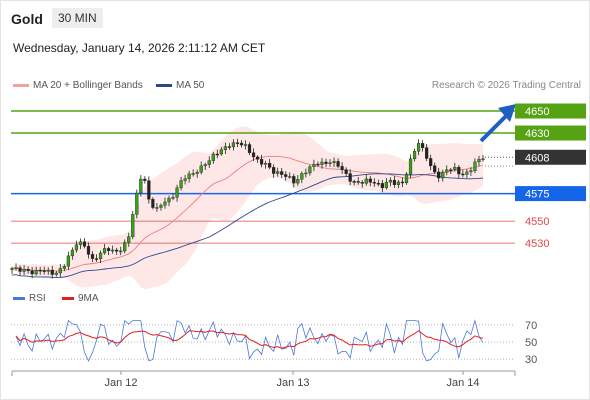 The width and height of the screenshot is (590, 400). Describe the element at coordinates (29, 298) in the screenshot. I see `legend-rsi: RSI` at that location.